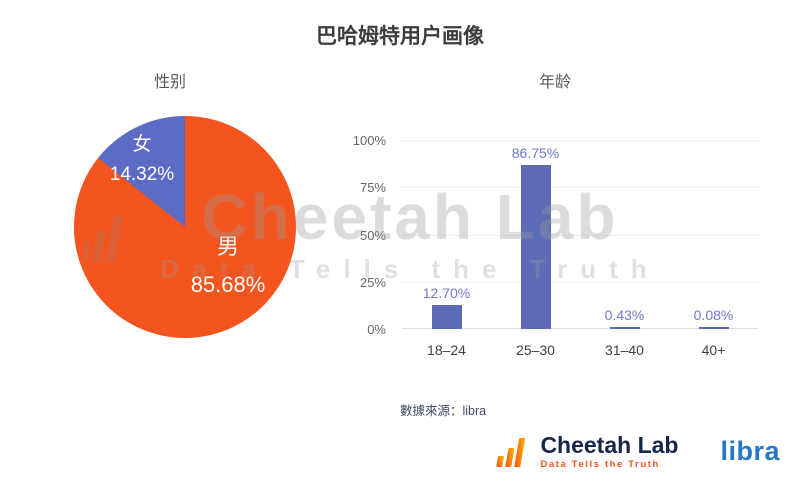 The width and height of the screenshot is (800, 482). Describe the element at coordinates (580, 350) in the screenshot. I see `bar-chart-x-axis: 18–24 25–30 31–40 40+` at that location.